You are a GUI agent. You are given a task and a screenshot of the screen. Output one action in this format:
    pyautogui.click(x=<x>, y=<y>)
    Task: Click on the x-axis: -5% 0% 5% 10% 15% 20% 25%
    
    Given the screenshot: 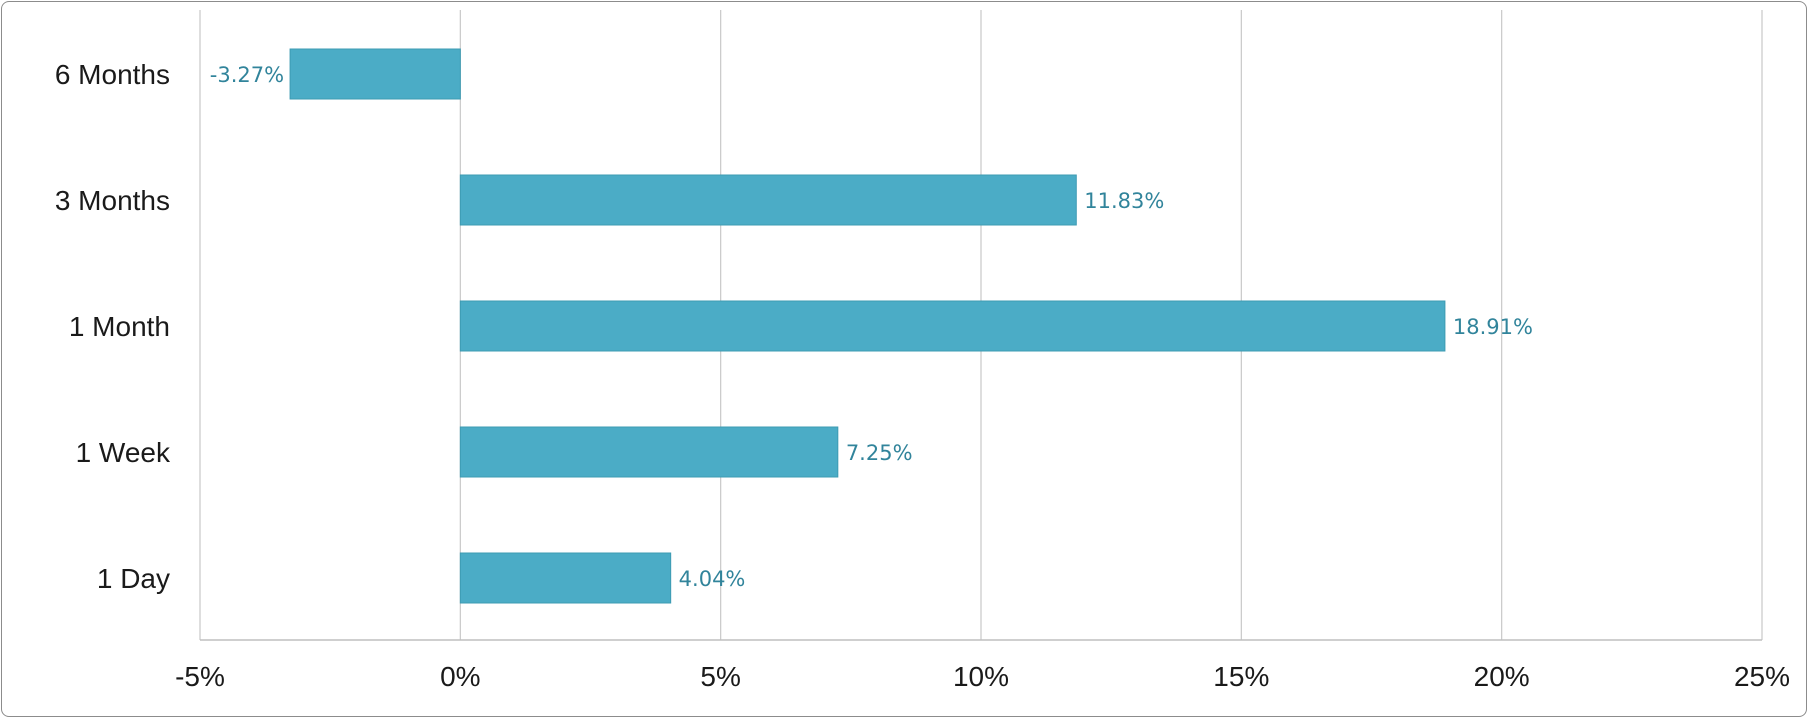 What is the action you would take?
    pyautogui.click(x=982, y=665)
    